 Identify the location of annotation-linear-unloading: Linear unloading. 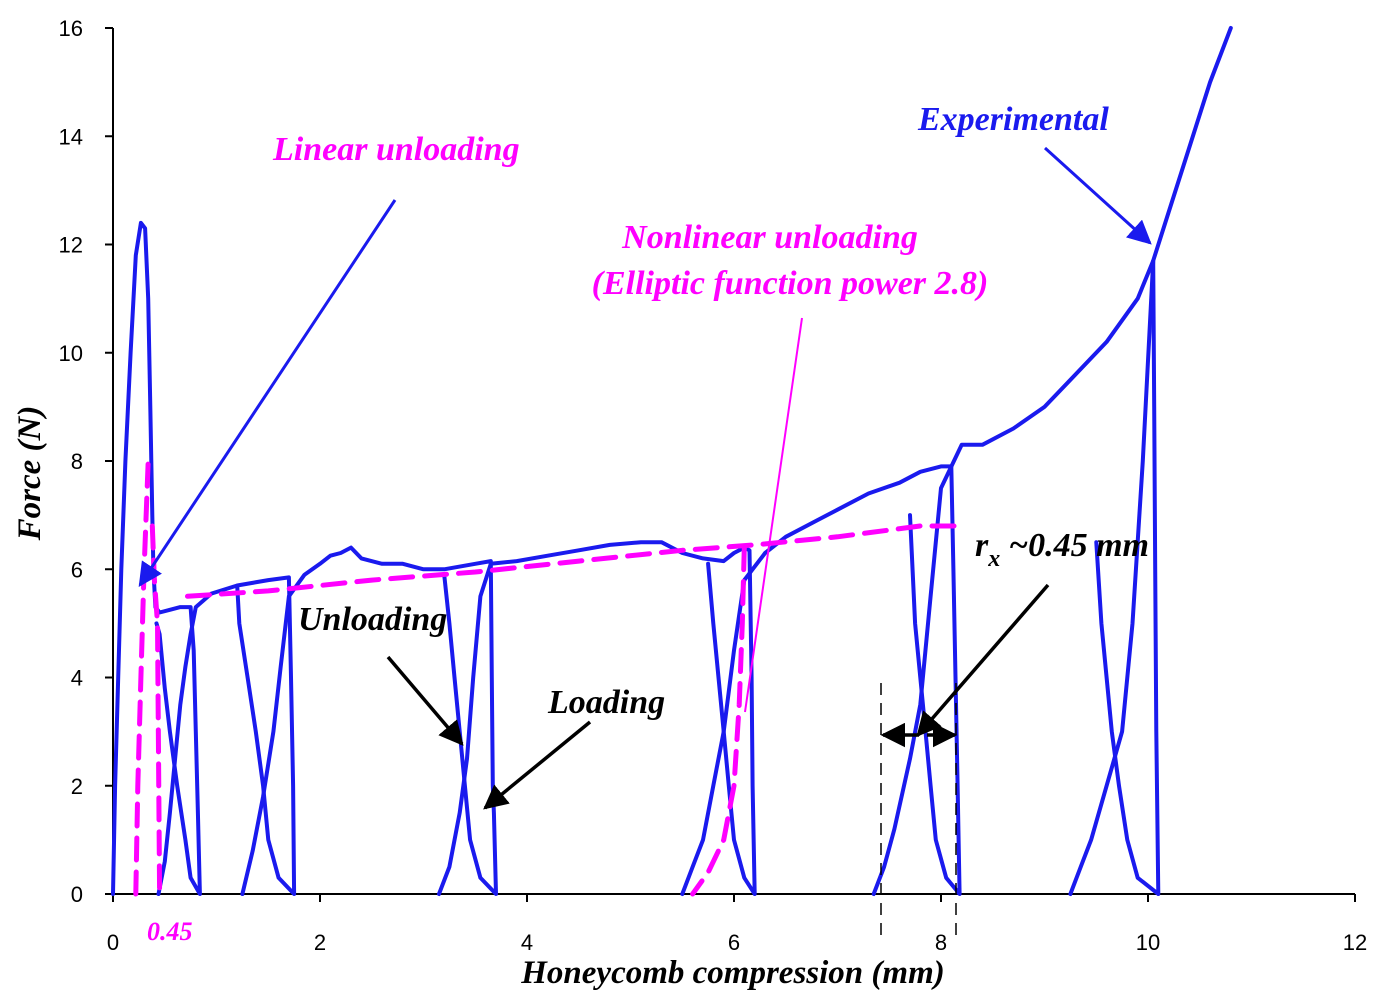
(396, 149).